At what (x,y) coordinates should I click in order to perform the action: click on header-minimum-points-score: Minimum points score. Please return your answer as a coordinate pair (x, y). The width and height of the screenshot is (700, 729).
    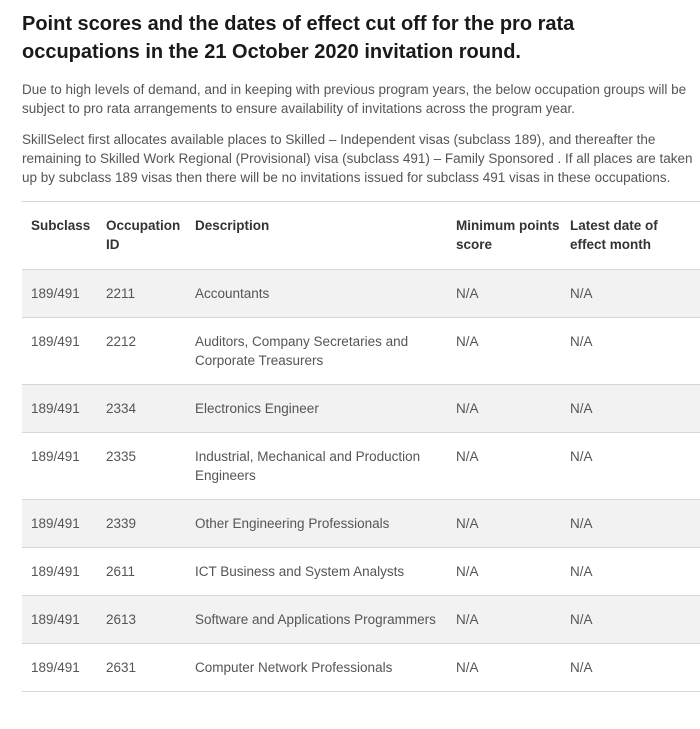
    Looking at the image, I should click on (508, 235).